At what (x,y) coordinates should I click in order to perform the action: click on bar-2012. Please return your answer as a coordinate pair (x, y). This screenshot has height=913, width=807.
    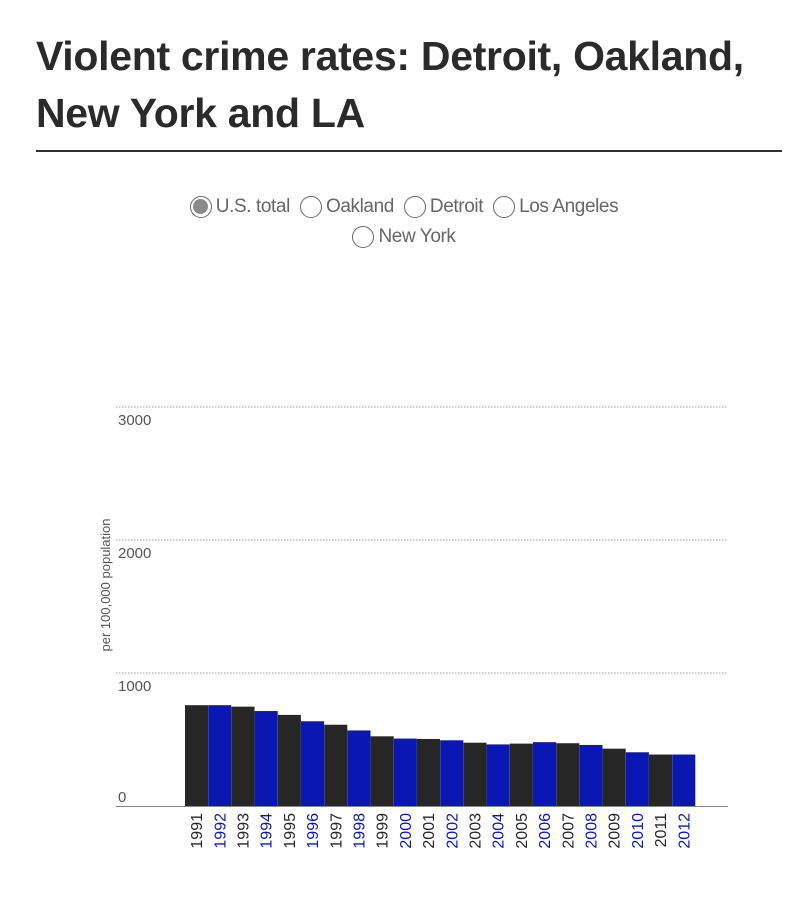
    Looking at the image, I should click on (684, 780).